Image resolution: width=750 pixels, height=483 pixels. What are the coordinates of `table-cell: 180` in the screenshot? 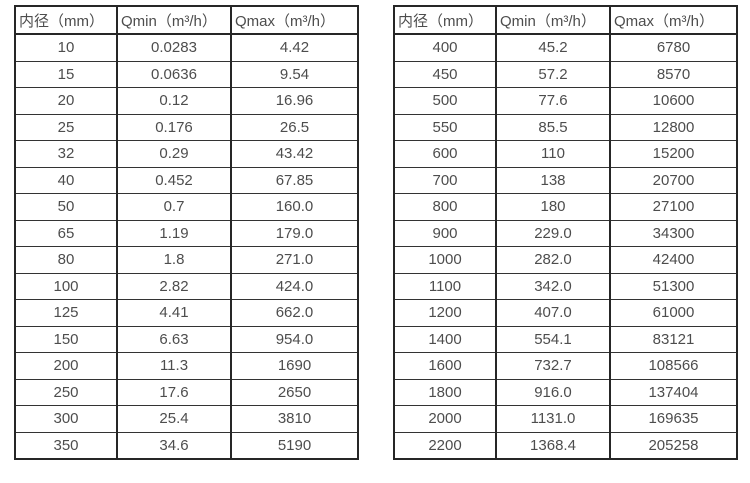 It's located at (553, 207).